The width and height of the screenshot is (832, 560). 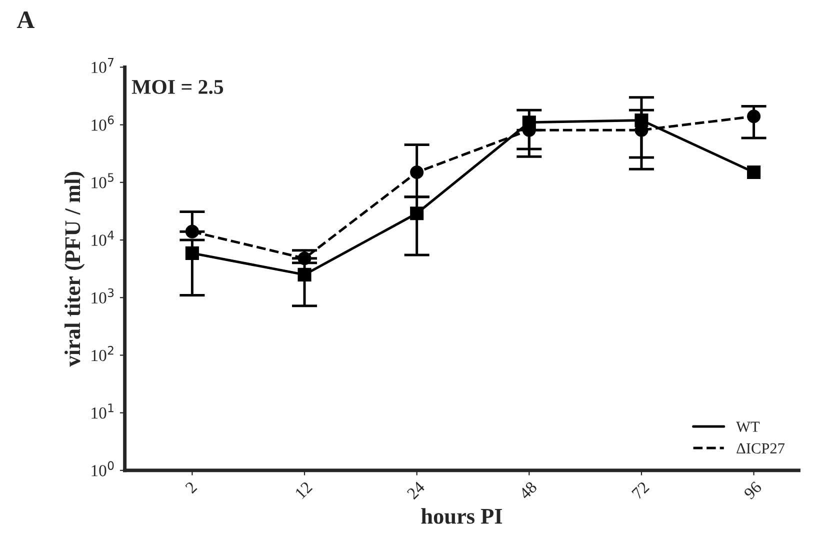 What do you see at coordinates (103, 411) in the screenshot?
I see `y-tick-label: 10$^{1}$` at bounding box center [103, 411].